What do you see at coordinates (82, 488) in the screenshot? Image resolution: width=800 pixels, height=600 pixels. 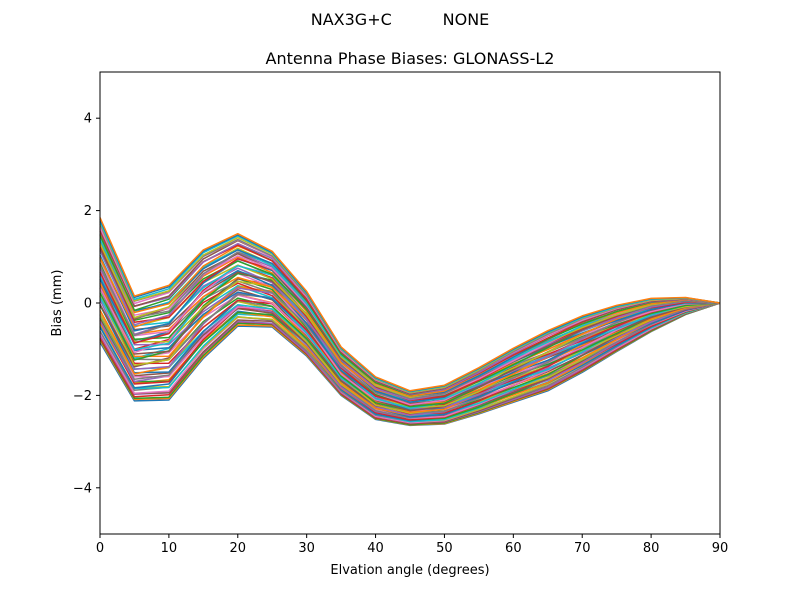 I see `y-tick-label: −4` at bounding box center [82, 488].